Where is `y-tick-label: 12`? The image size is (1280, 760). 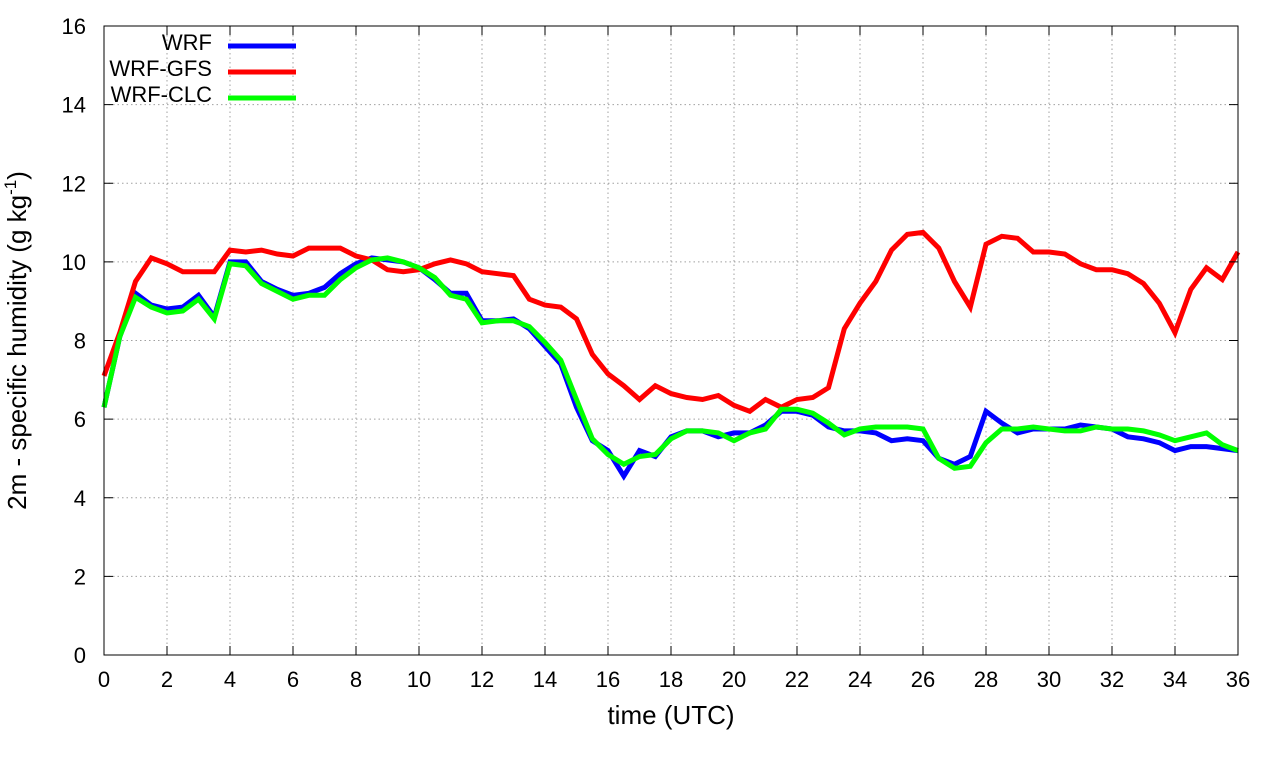
y-tick-label: 12 is located at coordinates (74, 183).